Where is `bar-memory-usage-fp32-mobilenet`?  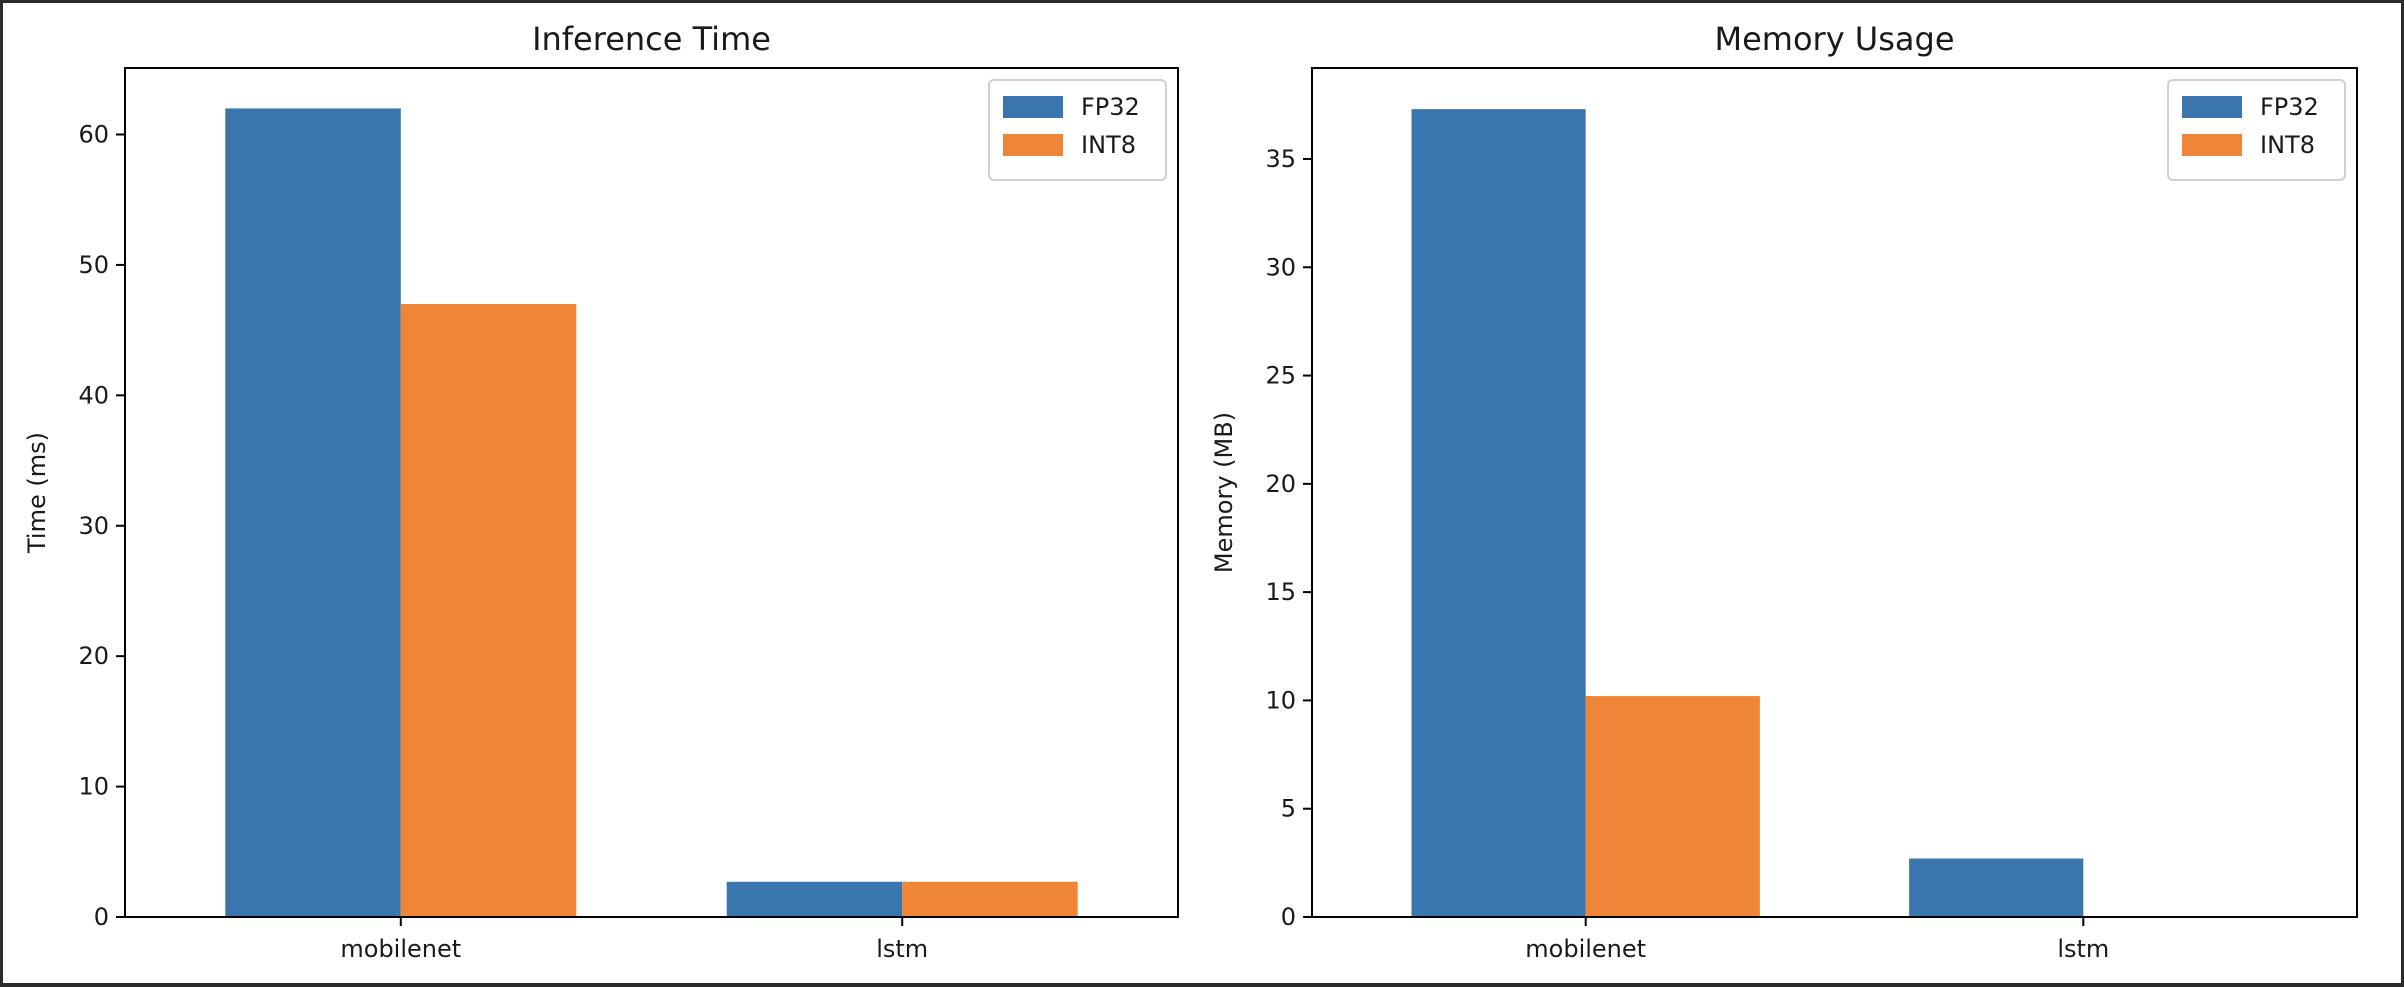
bar-memory-usage-fp32-mobilenet is located at coordinates (1498, 513).